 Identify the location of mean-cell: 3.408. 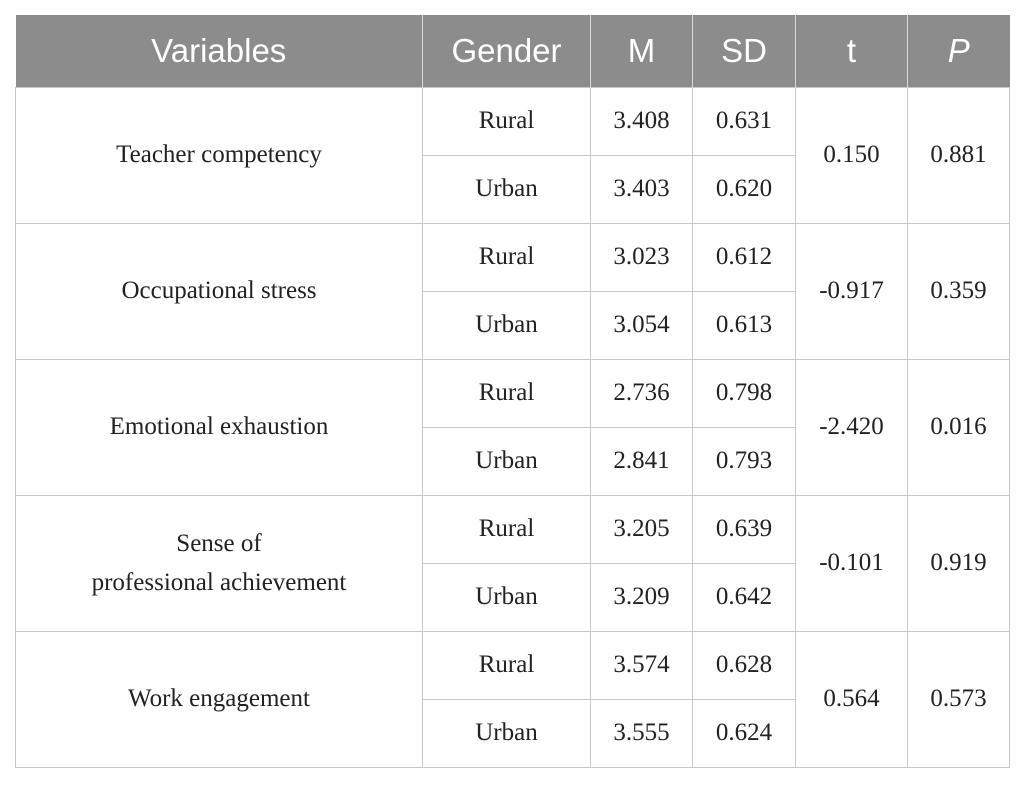
(641, 121).